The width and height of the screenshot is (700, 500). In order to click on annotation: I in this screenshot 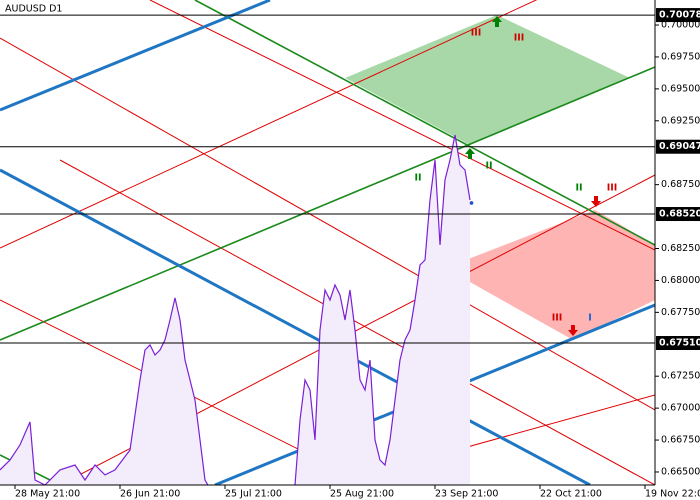, I will do `click(590, 318)`.